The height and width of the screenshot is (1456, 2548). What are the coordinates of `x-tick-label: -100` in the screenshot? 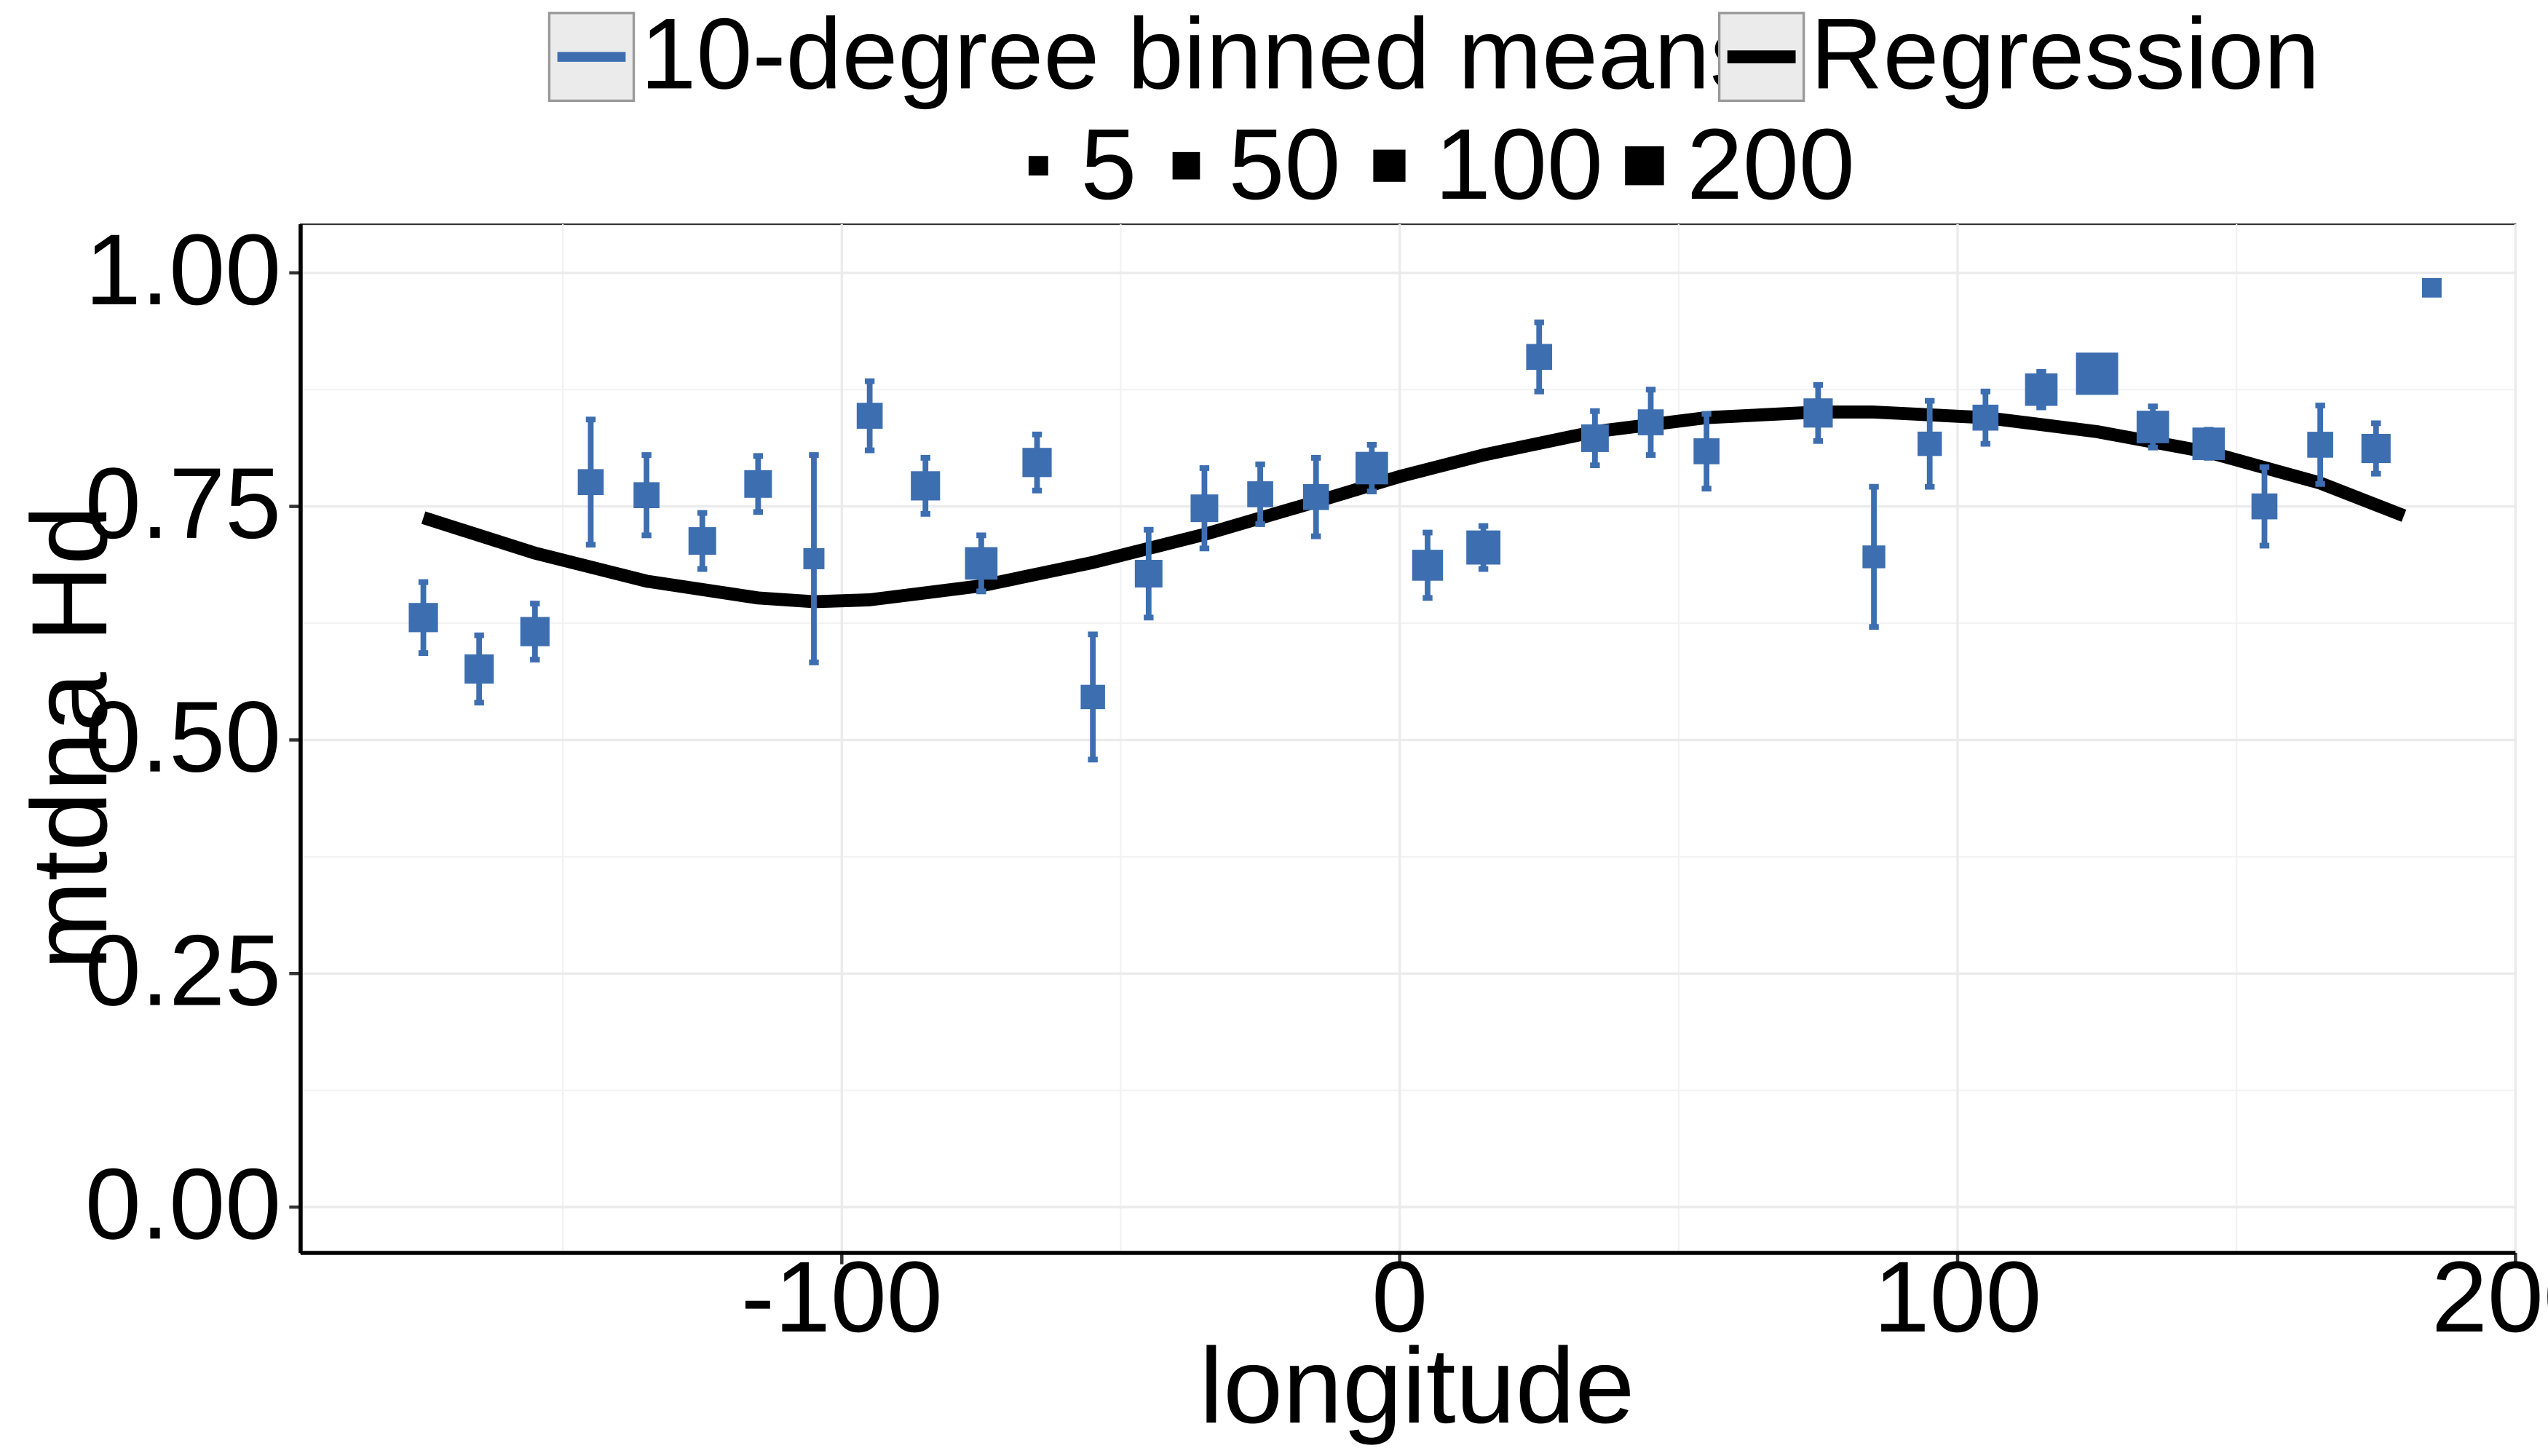 It's located at (842, 1297).